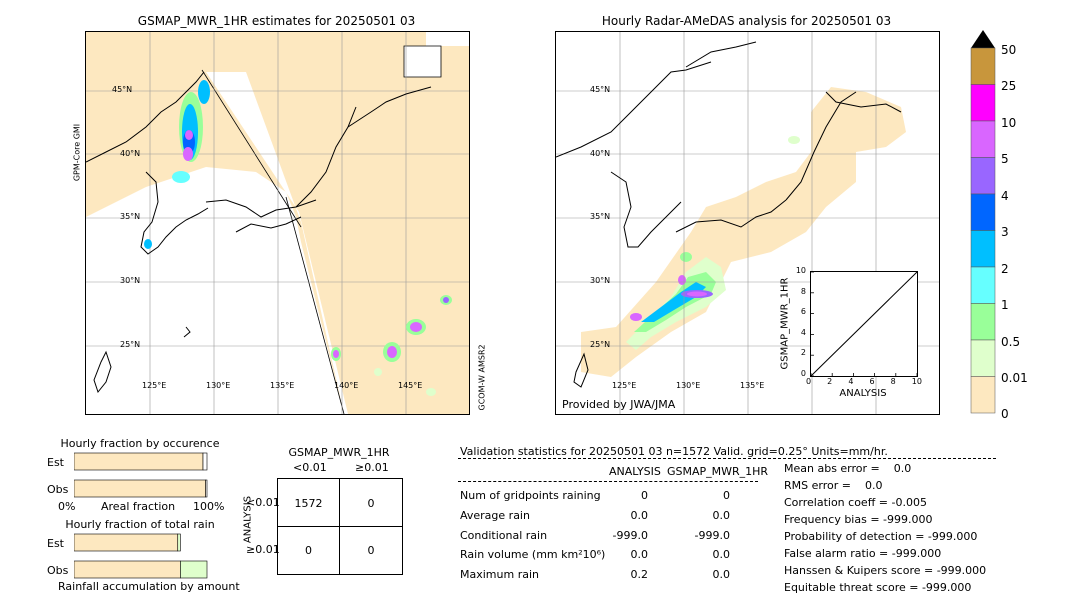 Image resolution: width=1080 pixels, height=612 pixels. I want to click on left-lat-label: 25°N, so click(130, 344).